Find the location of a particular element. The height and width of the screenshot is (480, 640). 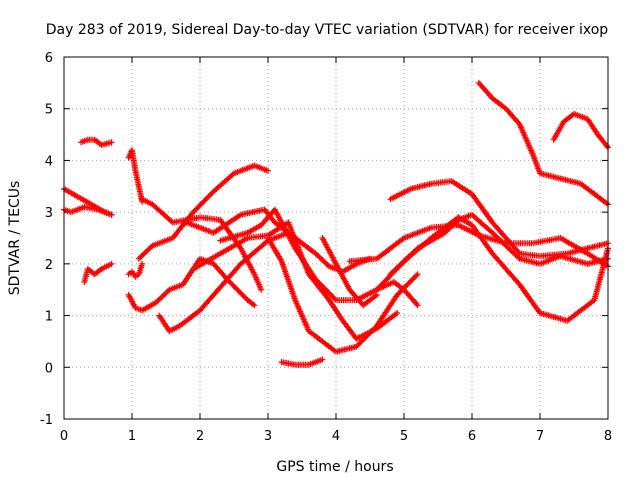

series-s15 is located at coordinates (302, 362).